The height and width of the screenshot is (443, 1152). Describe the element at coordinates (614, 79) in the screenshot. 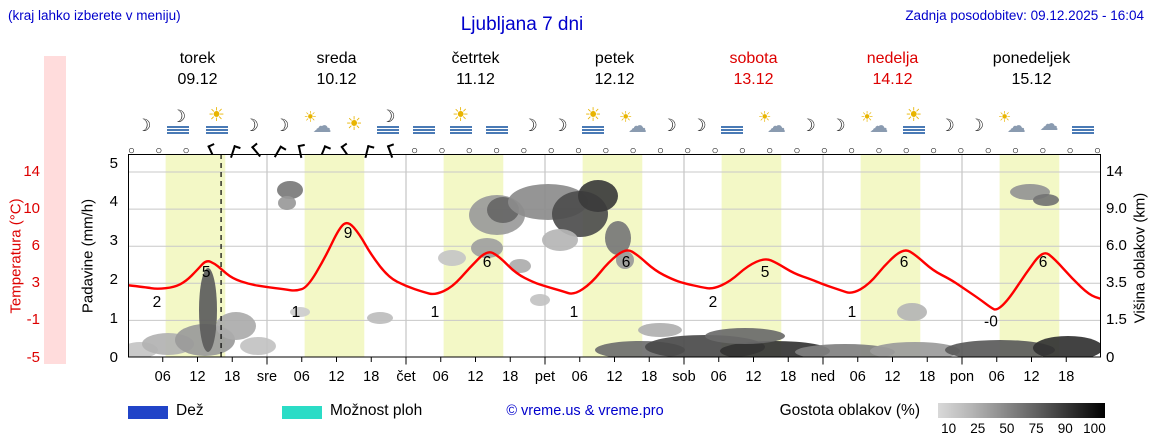

I see `day-date: 12.12` at that location.